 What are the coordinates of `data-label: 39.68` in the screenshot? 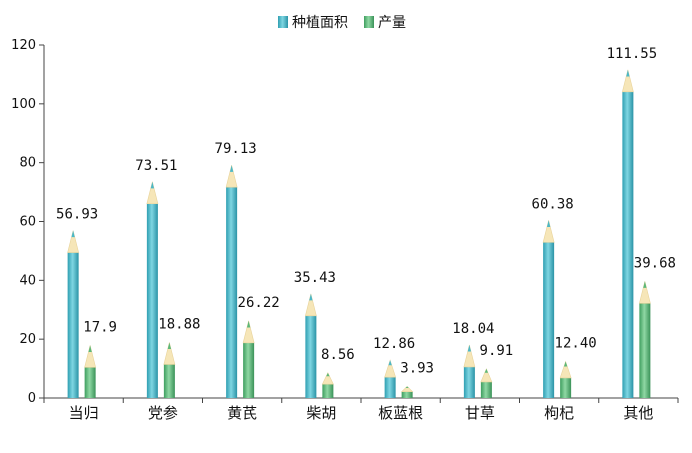 It's located at (655, 263).